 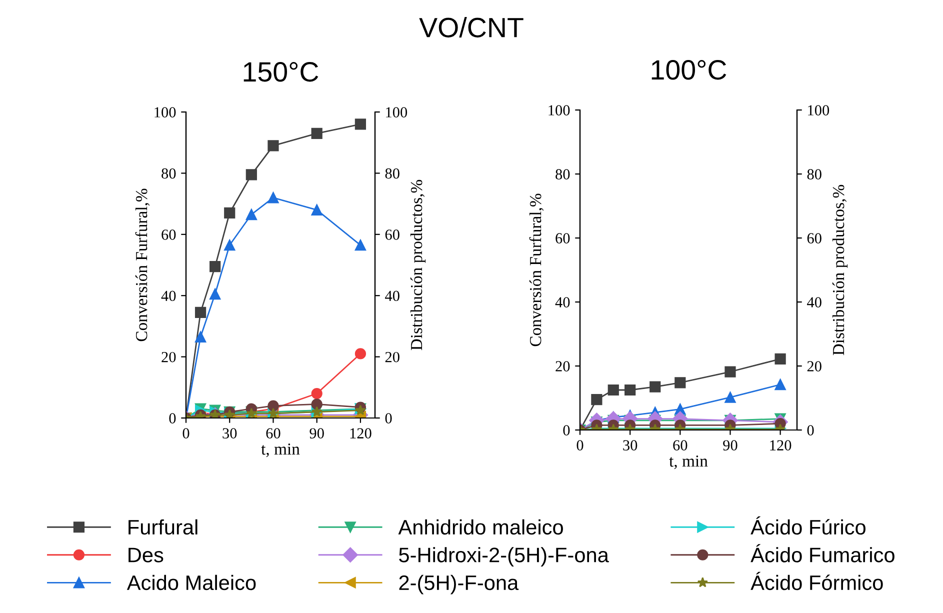 What do you see at coordinates (689, 70) in the screenshot?
I see `chart-title: 100°C` at bounding box center [689, 70].